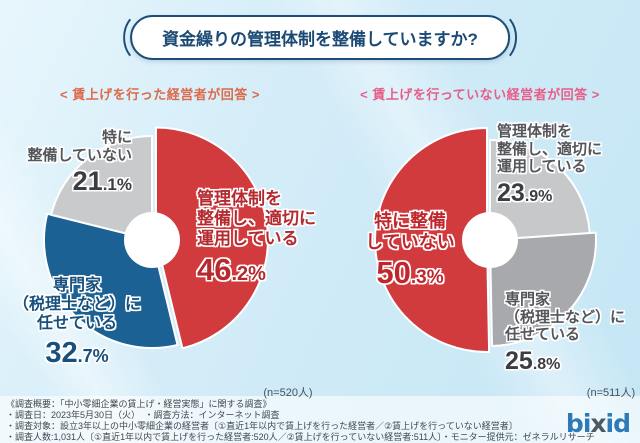 Image resolution: width=640 pixels, height=443 pixels. I want to click on callout-left-not-maintained: 特に 整備していない 21.1%, so click(66, 163).